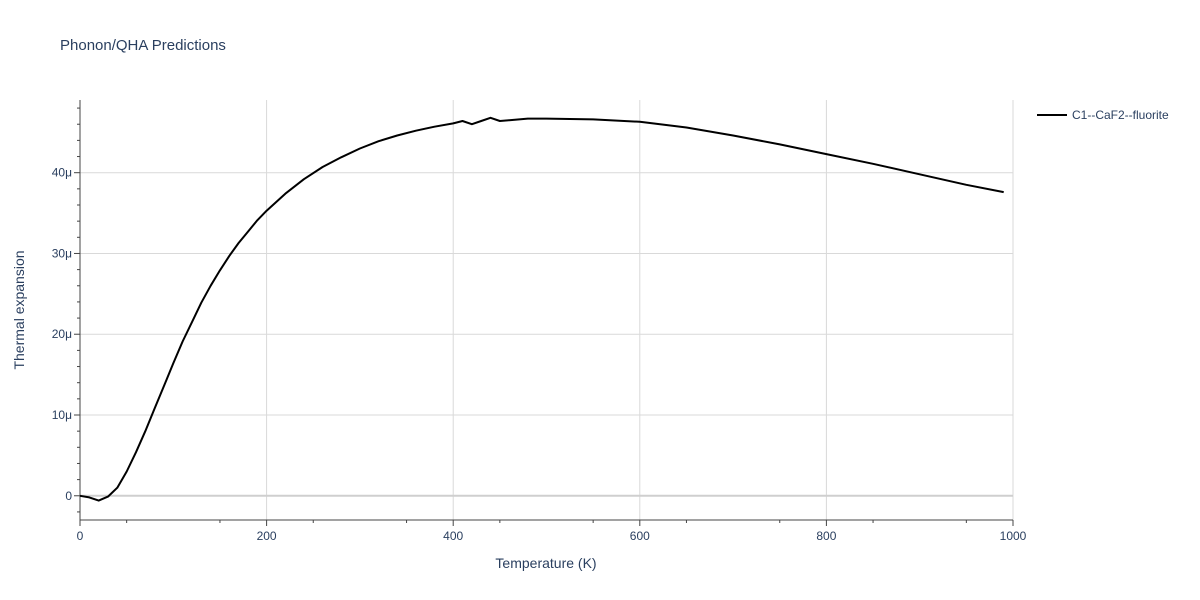 This screenshot has height=600, width=1200. I want to click on legend-label: C1--CaF2--fluorite, so click(1120, 115).